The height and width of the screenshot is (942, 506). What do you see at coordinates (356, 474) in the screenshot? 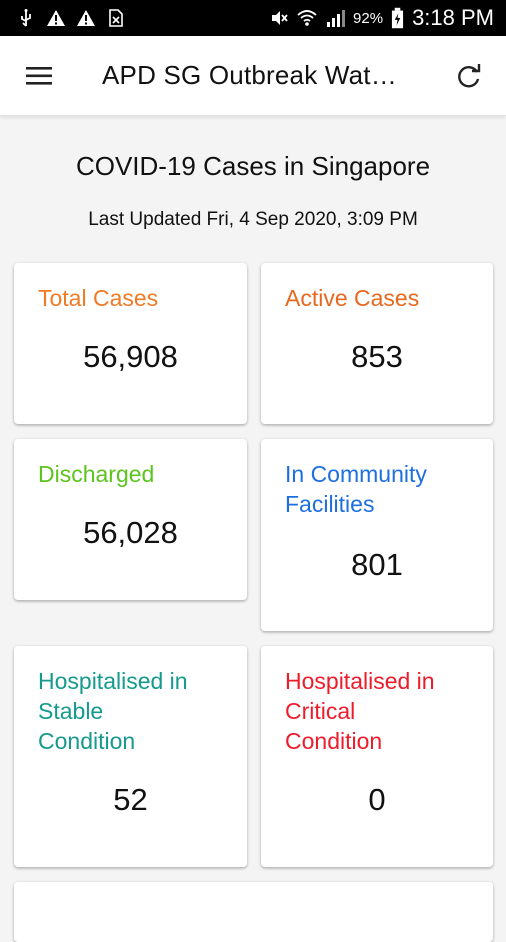
I see `community-facilities-label-line: In Community` at bounding box center [356, 474].